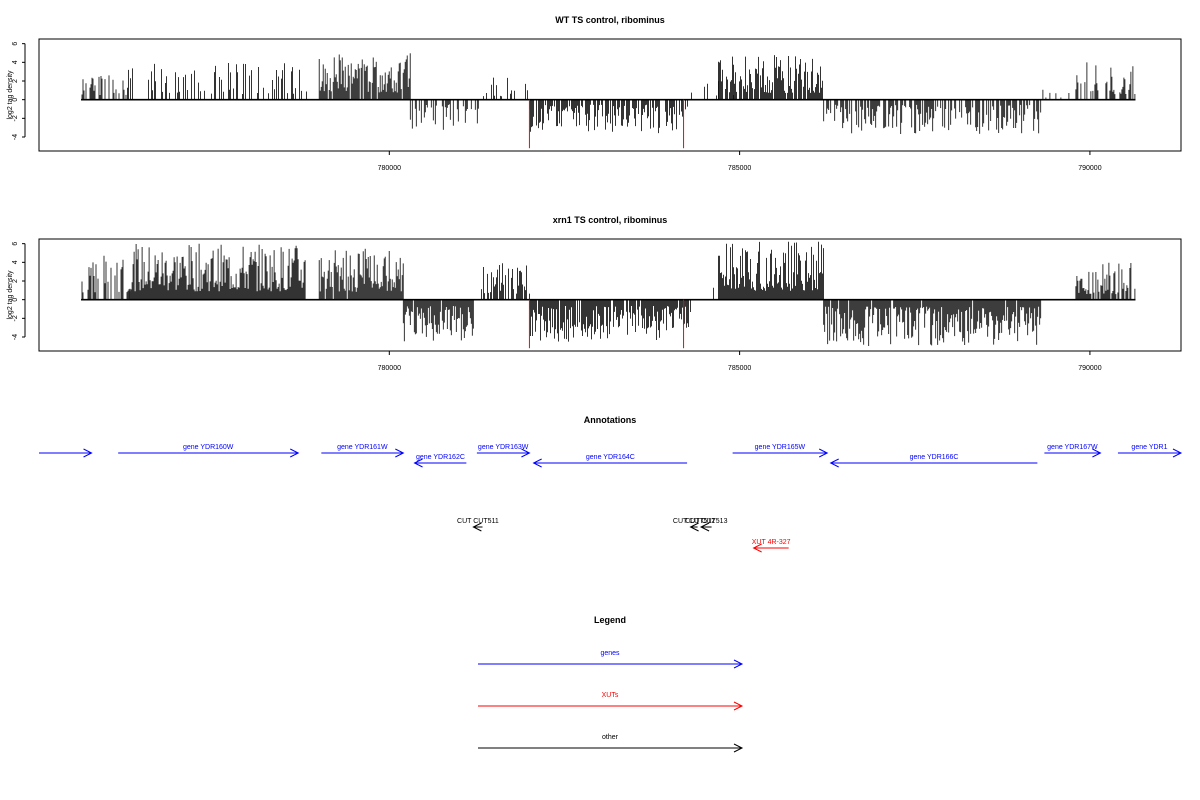 This screenshot has height=800, width=1200. I want to click on feature-label: CUT CUT513, so click(706, 521).